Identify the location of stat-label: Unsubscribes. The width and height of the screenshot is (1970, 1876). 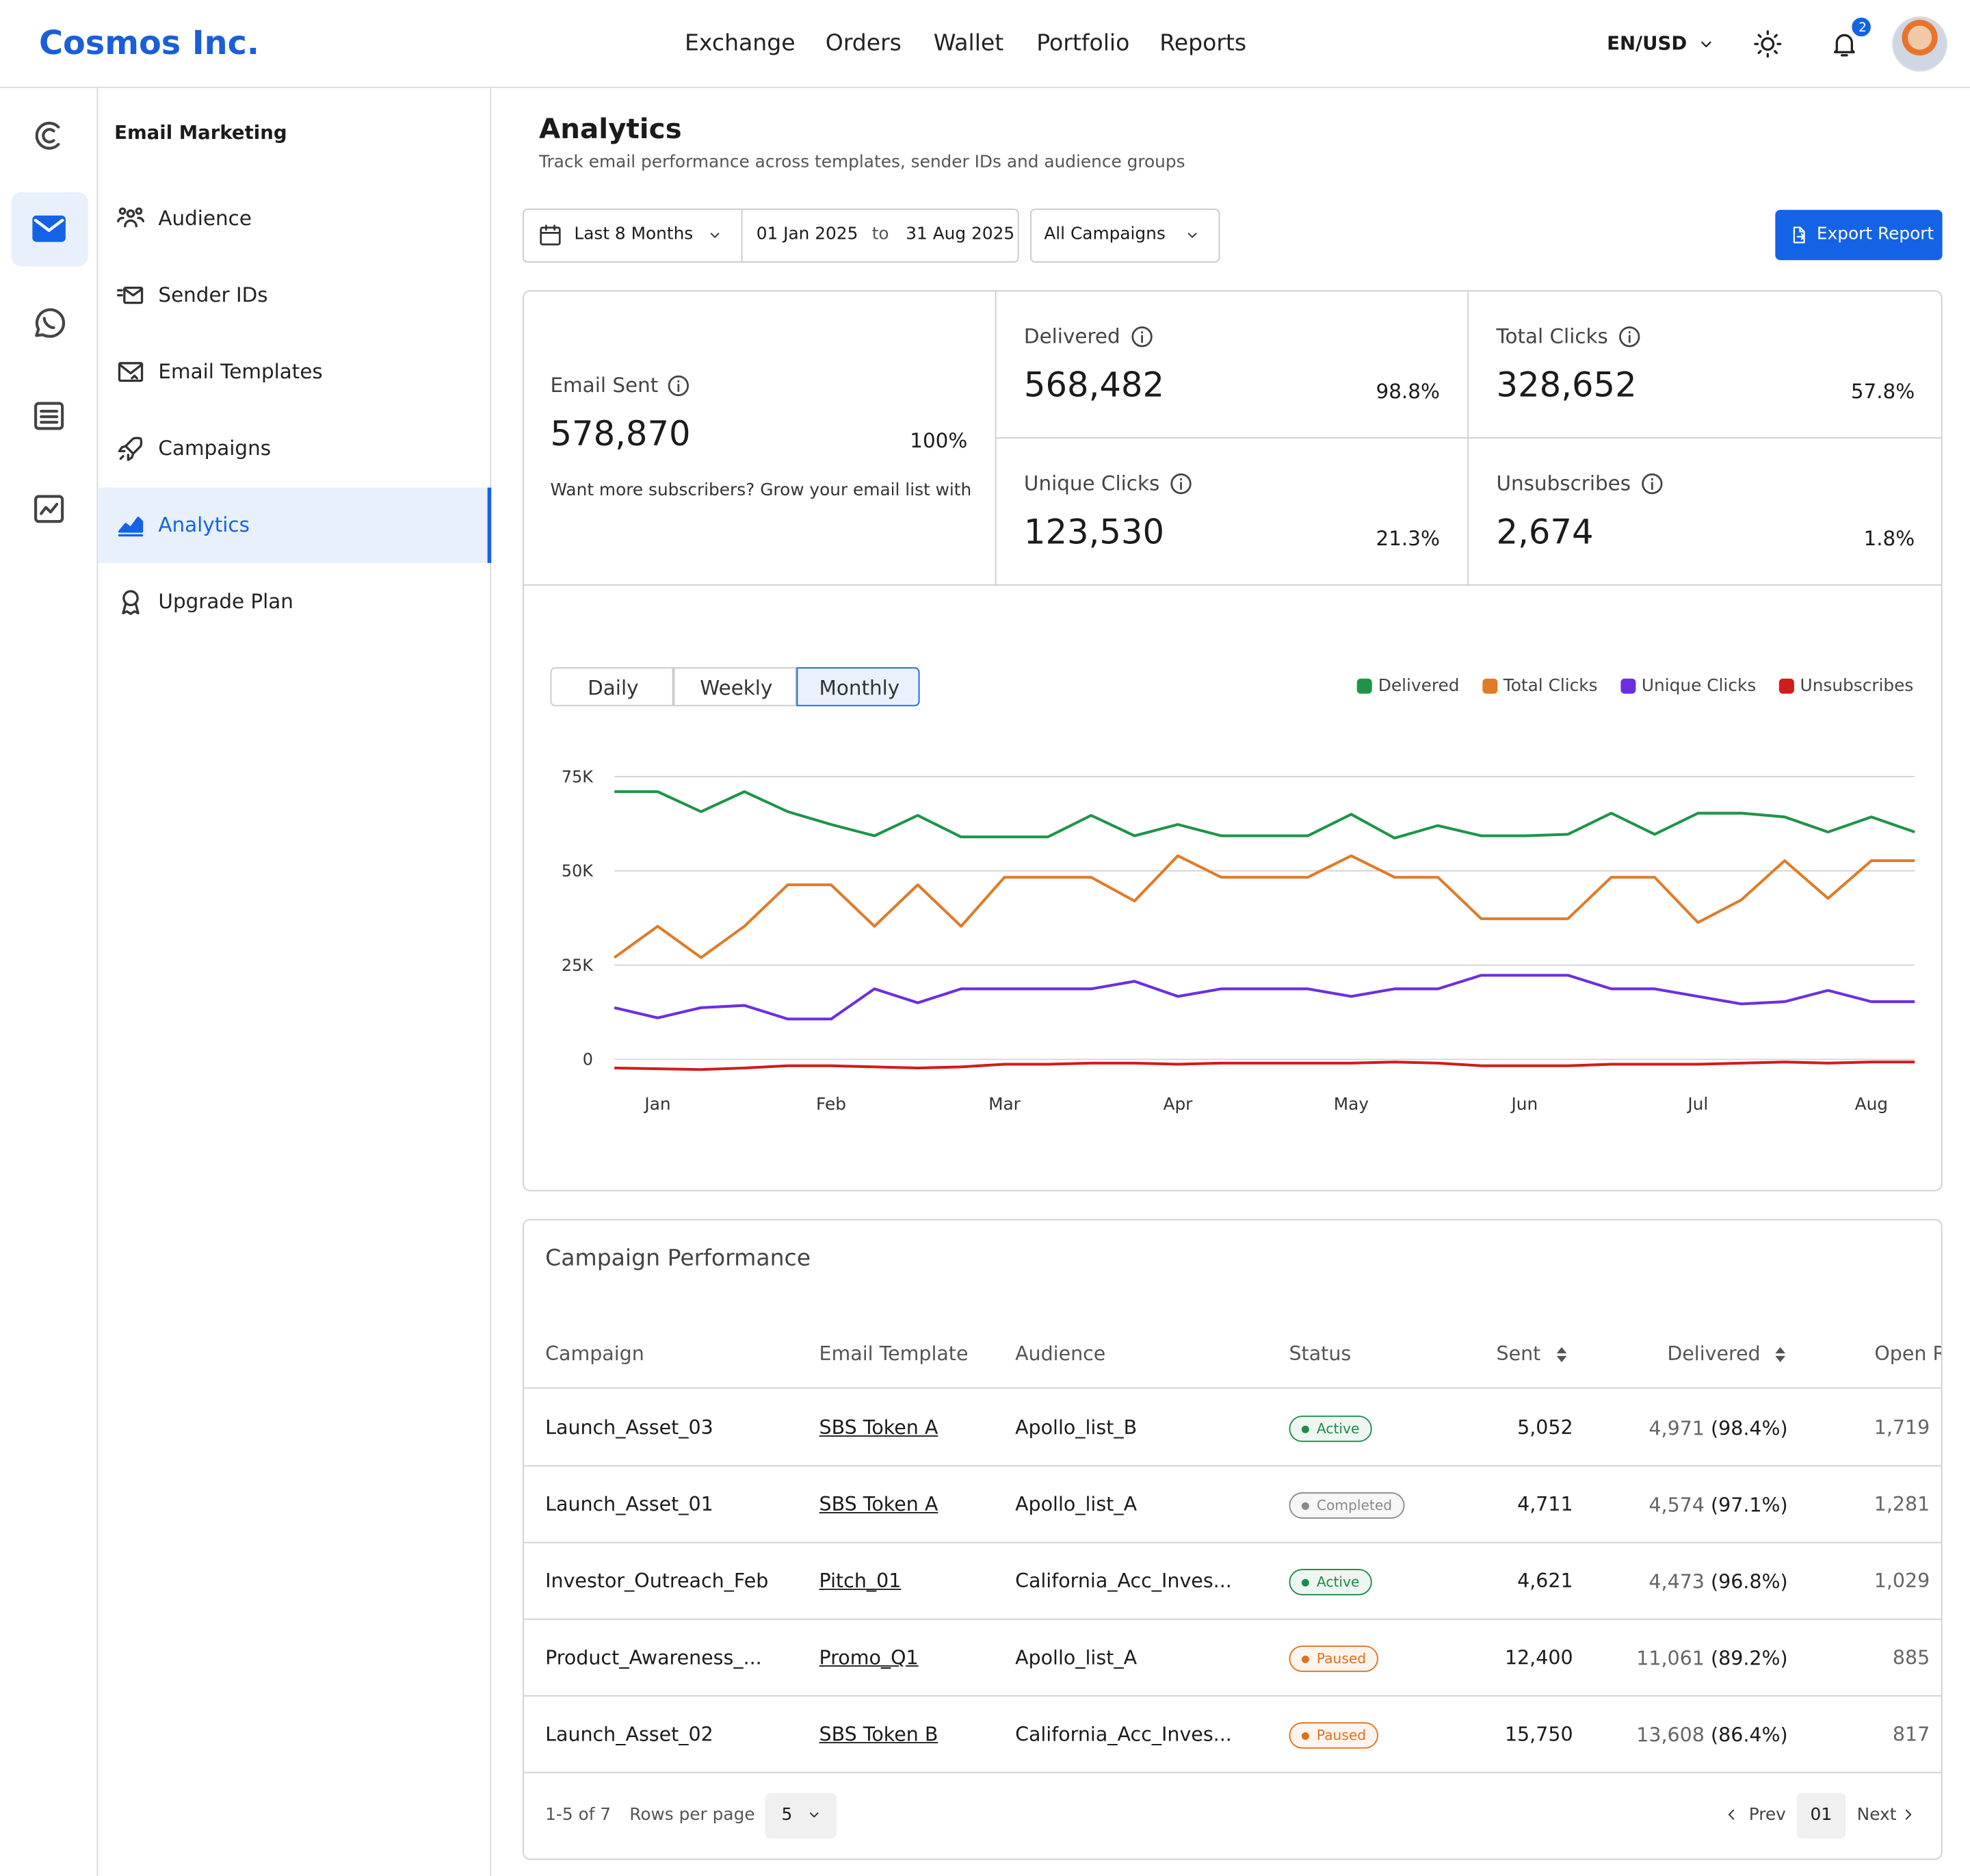
(1563, 483).